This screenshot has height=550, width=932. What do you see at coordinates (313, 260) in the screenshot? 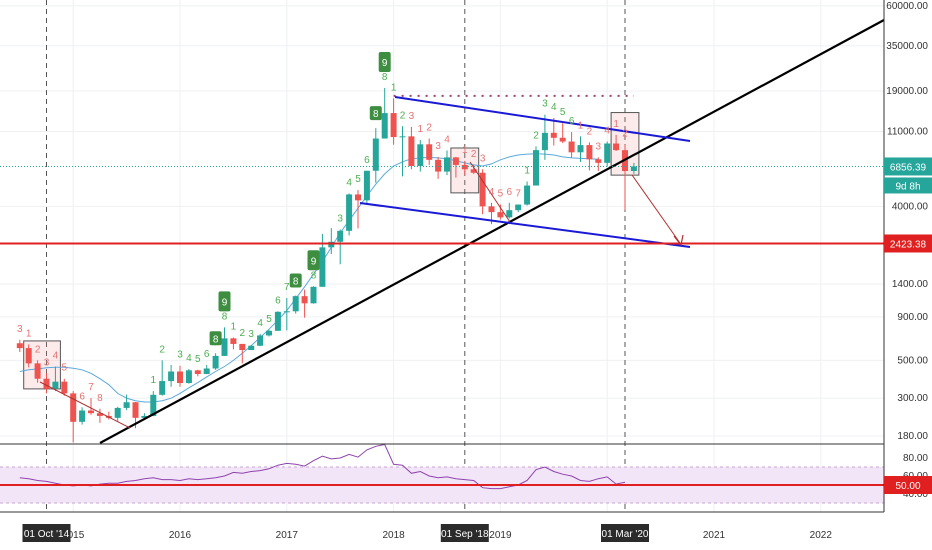
I see `nine-flag` at bounding box center [313, 260].